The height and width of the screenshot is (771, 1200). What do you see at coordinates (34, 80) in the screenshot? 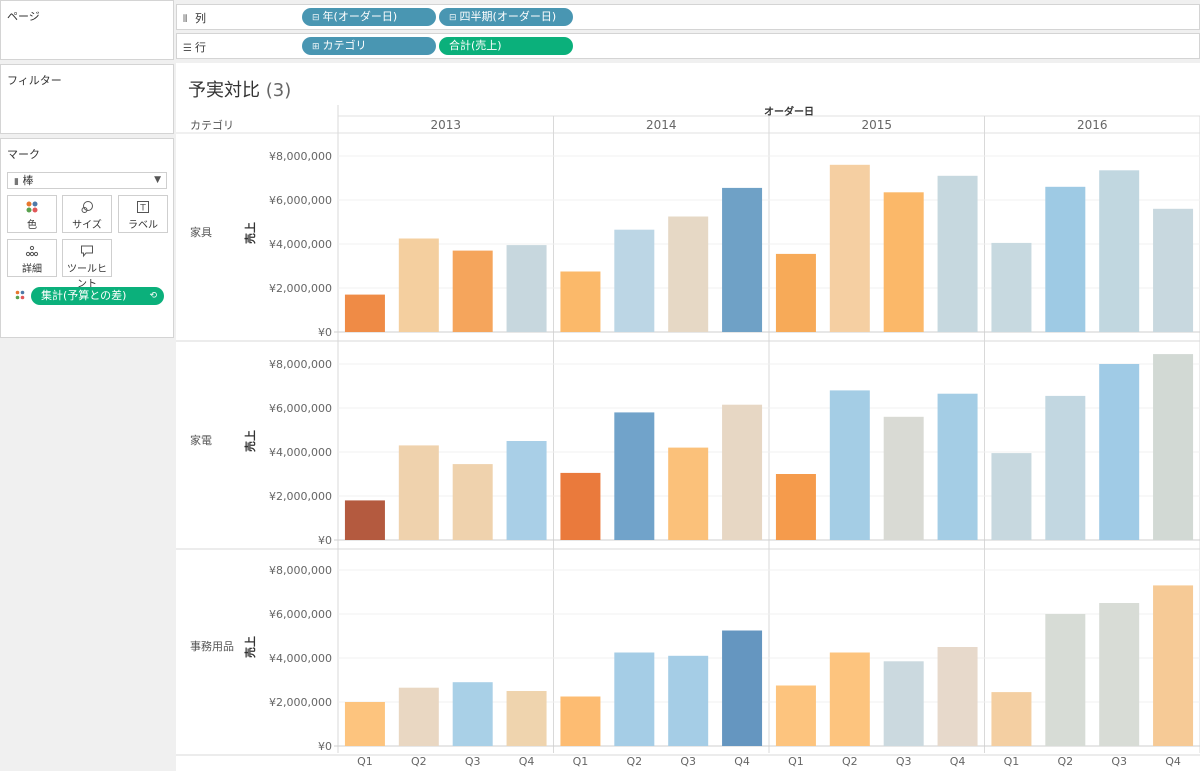
I see `filters-title: フィルター` at bounding box center [34, 80].